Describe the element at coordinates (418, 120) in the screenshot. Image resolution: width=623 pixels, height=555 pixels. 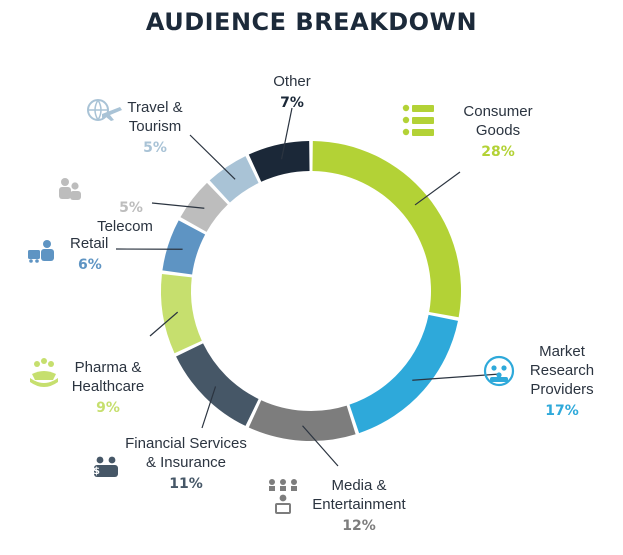
I see `consumer-goods-icon` at that location.